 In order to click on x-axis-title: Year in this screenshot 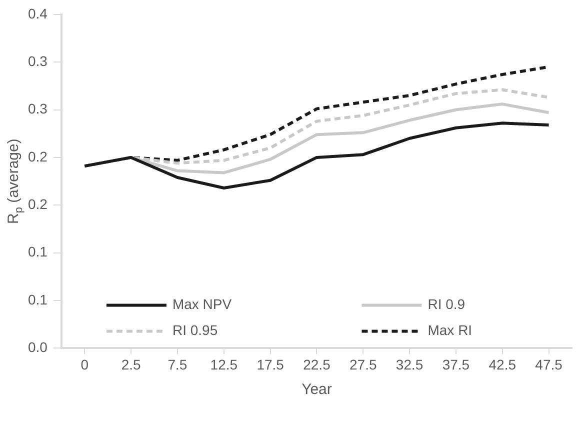, I will do `click(317, 389)`.